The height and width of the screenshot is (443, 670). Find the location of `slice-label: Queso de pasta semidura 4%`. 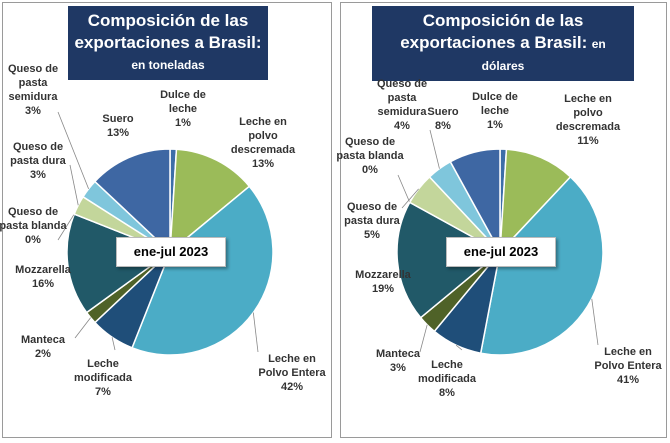

slice-label: Queso de pasta semidura 4% is located at coordinates (402, 105).